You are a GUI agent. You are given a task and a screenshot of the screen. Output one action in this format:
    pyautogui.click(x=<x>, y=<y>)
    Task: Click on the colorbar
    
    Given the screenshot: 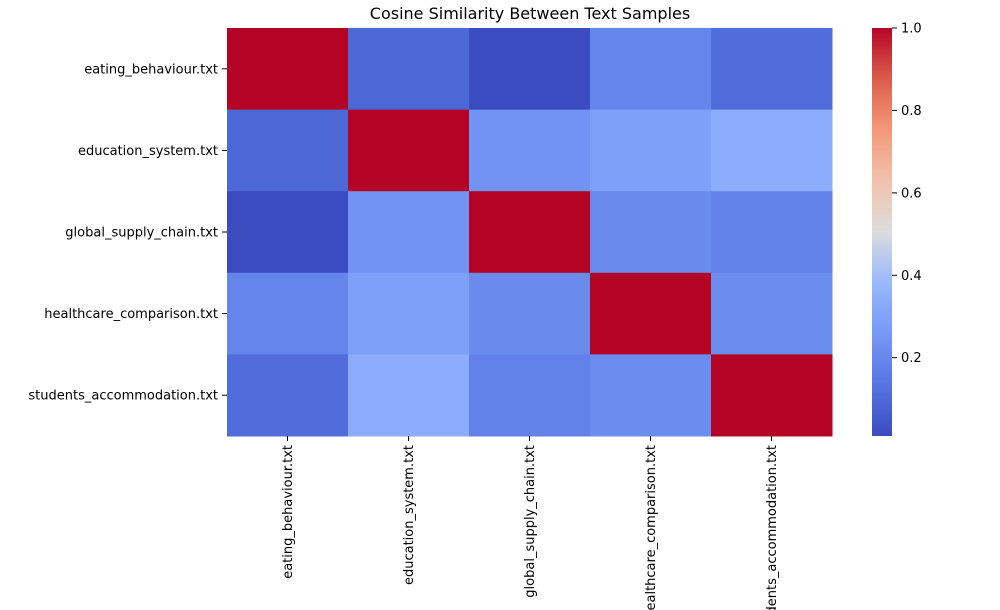 What is the action you would take?
    pyautogui.click(x=882, y=232)
    